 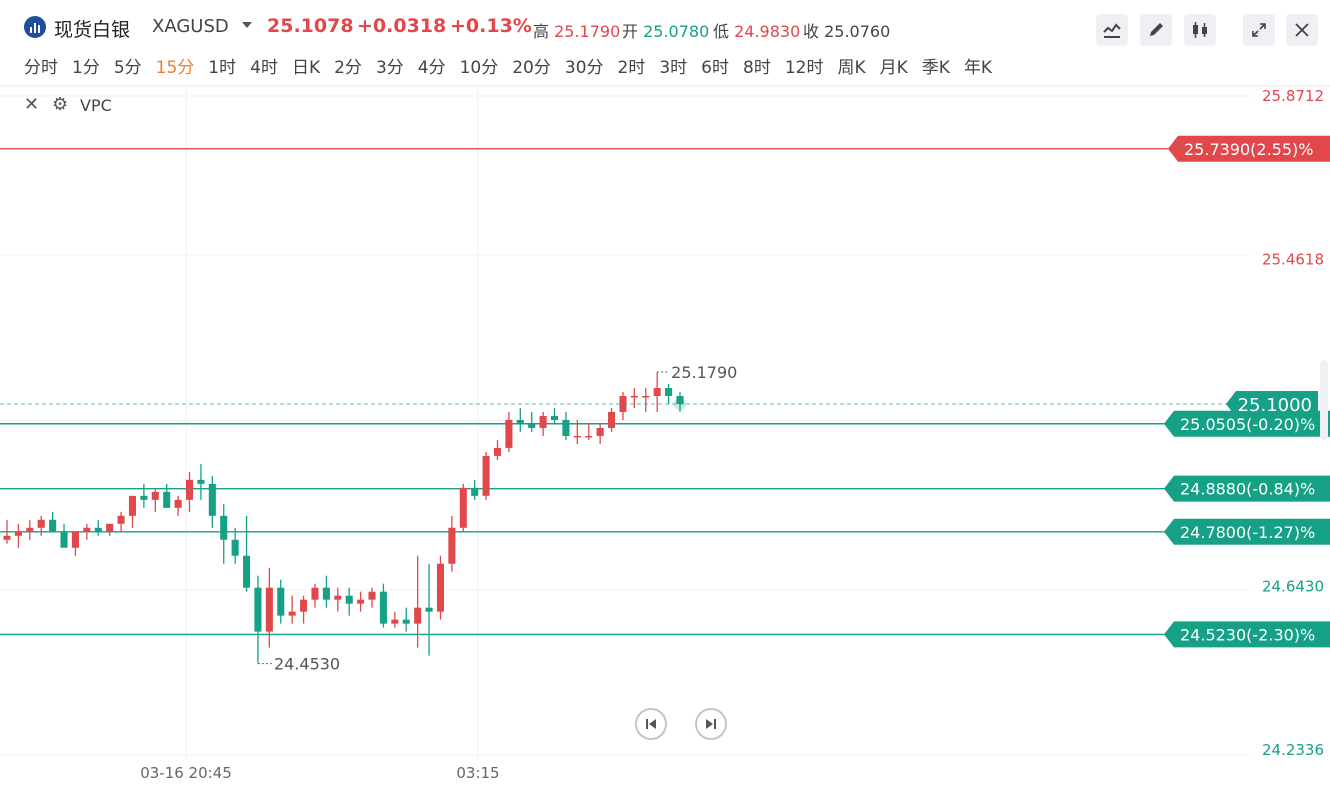 I want to click on indicator-close-icon: ✕, so click(x=32, y=104).